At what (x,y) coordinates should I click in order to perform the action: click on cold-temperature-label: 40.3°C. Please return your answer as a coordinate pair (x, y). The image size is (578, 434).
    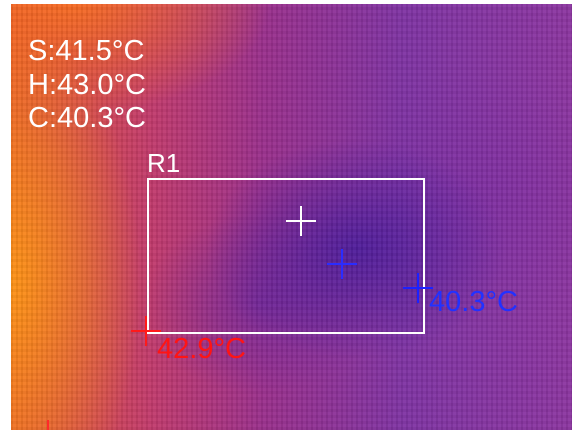
    Looking at the image, I should click on (473, 302).